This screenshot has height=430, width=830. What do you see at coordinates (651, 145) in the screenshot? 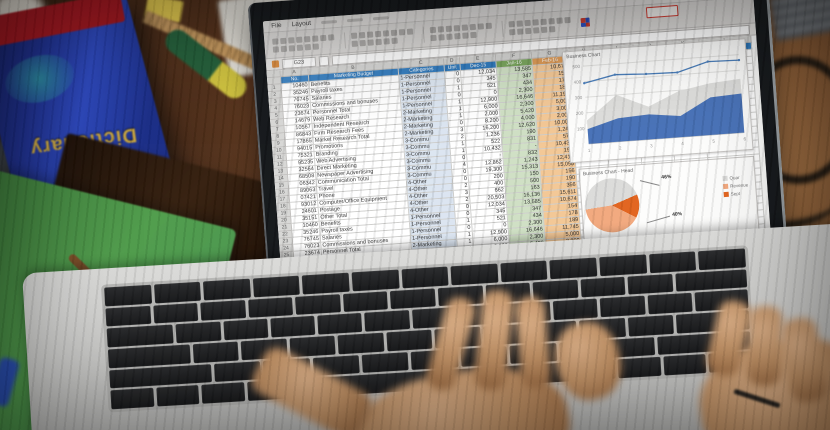
I see `svg-text: 3` at bounding box center [651, 145].